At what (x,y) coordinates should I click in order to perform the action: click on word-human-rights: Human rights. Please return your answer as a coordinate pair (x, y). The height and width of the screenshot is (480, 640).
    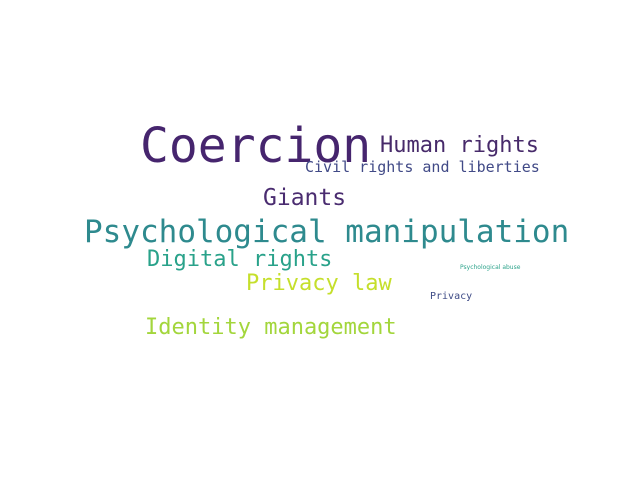
    Looking at the image, I should click on (459, 145).